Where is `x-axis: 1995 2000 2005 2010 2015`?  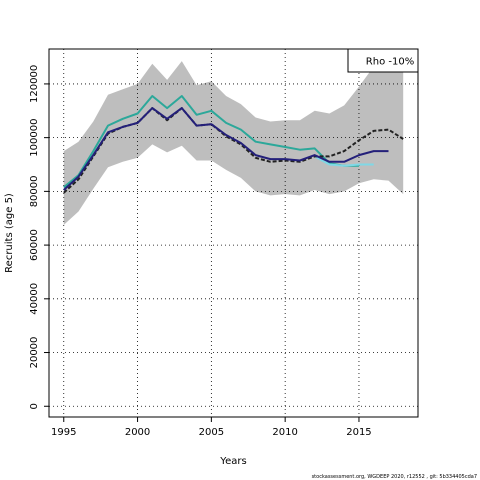 x-axis: 1995 2000 2005 2010 2015 is located at coordinates (211, 427).